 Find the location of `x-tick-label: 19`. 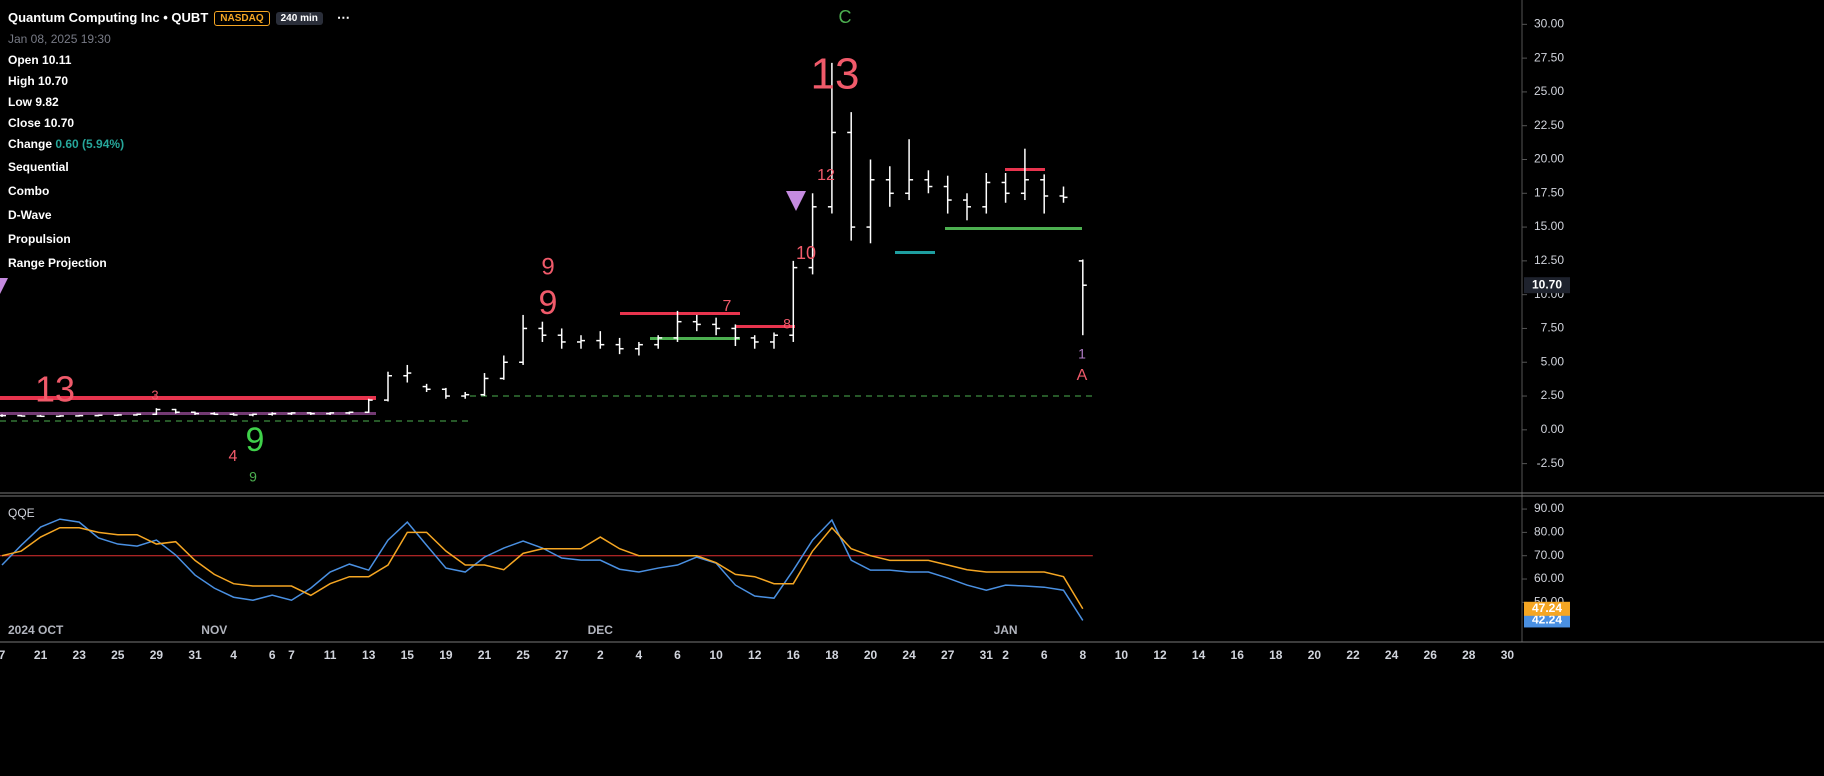

x-tick-label: 19 is located at coordinates (446, 655).